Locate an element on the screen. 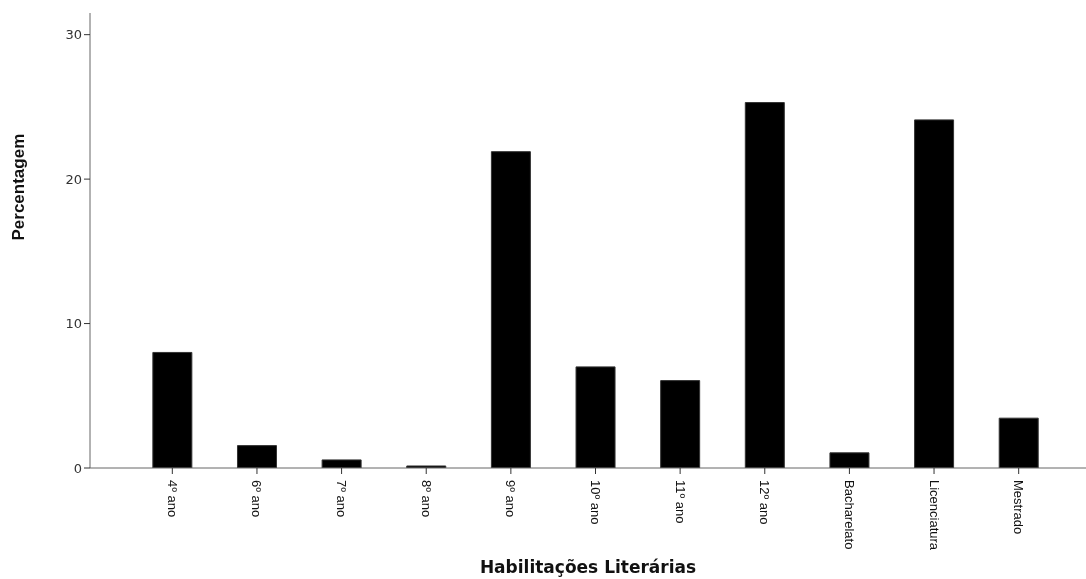 The image size is (1086, 579). x-tick-label: 9º ano is located at coordinates (511, 499).